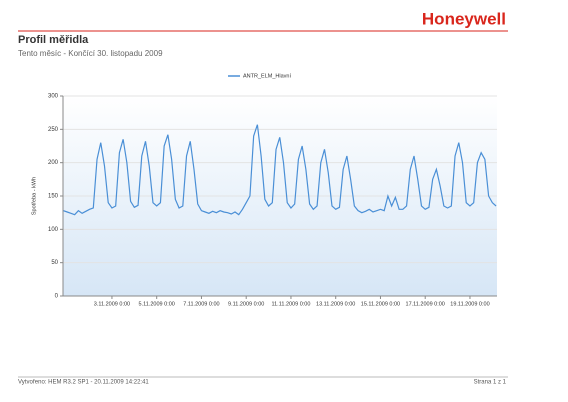  I want to click on x-tick-label: 9.11.2009 0:00, so click(246, 304).